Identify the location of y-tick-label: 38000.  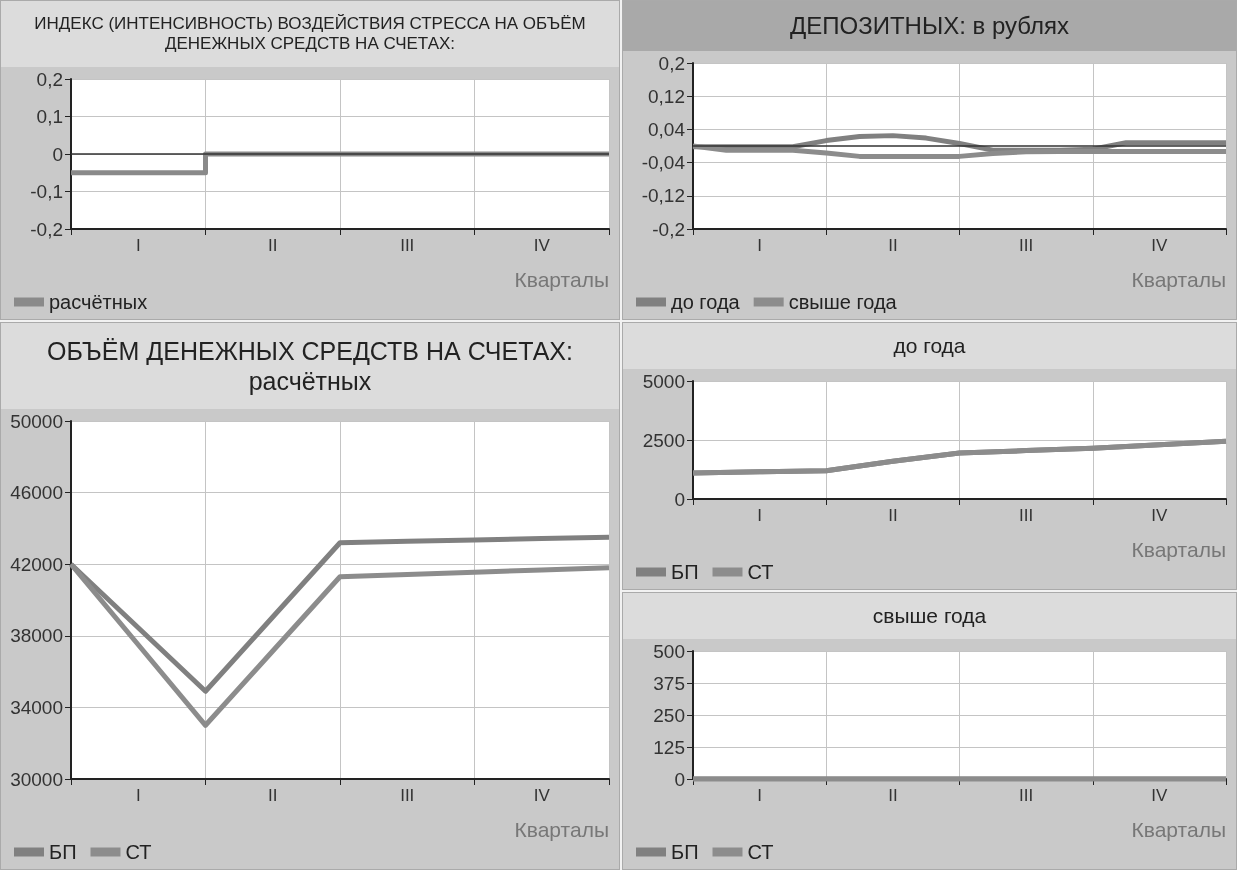
(36, 636).